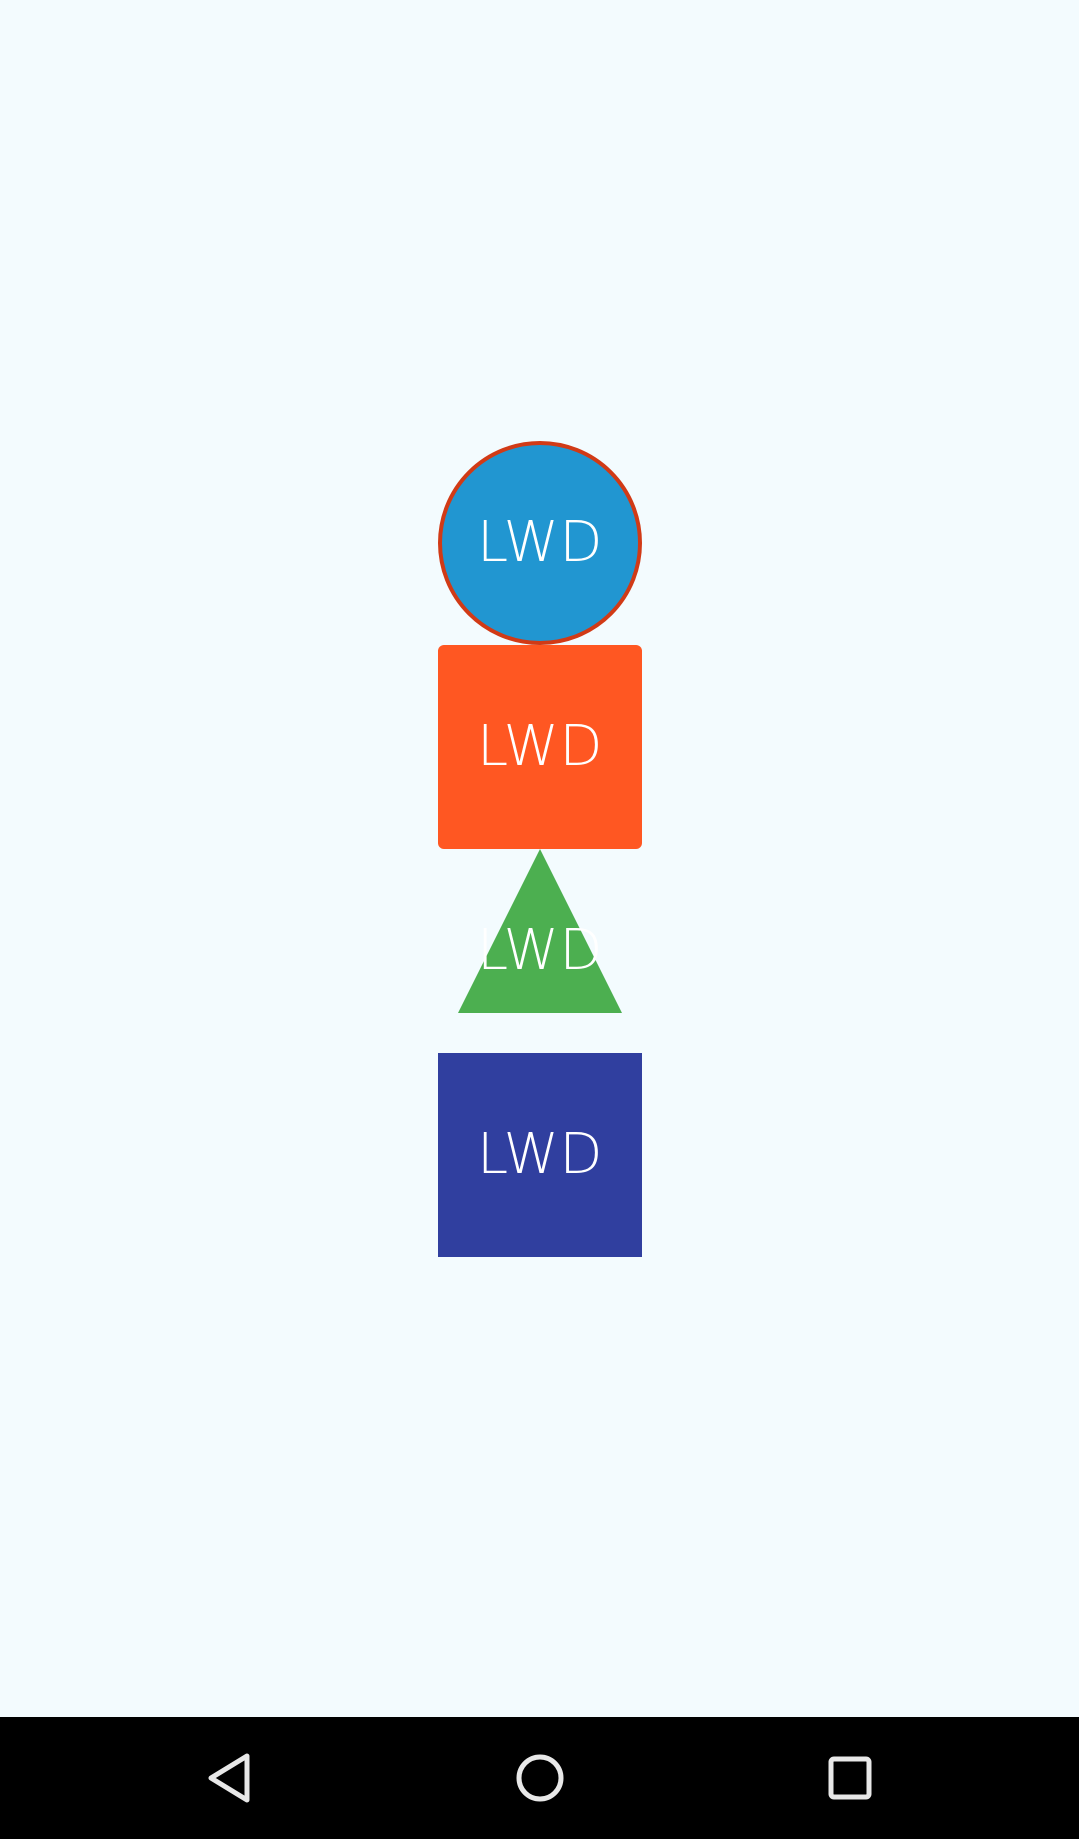 The height and width of the screenshot is (1839, 1079). I want to click on triangle-graphic, so click(540, 931).